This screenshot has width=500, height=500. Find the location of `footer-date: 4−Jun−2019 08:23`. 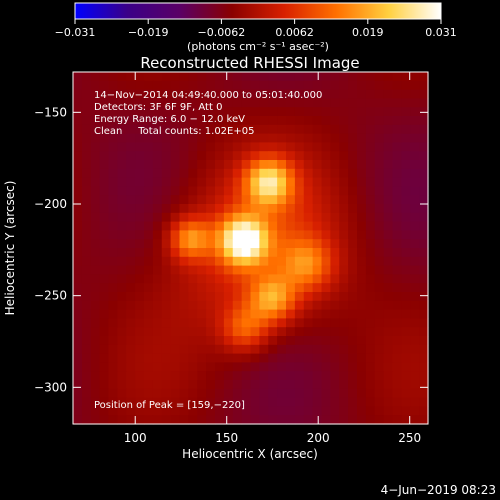

footer-date: 4−Jun−2019 08:23 is located at coordinates (438, 490).